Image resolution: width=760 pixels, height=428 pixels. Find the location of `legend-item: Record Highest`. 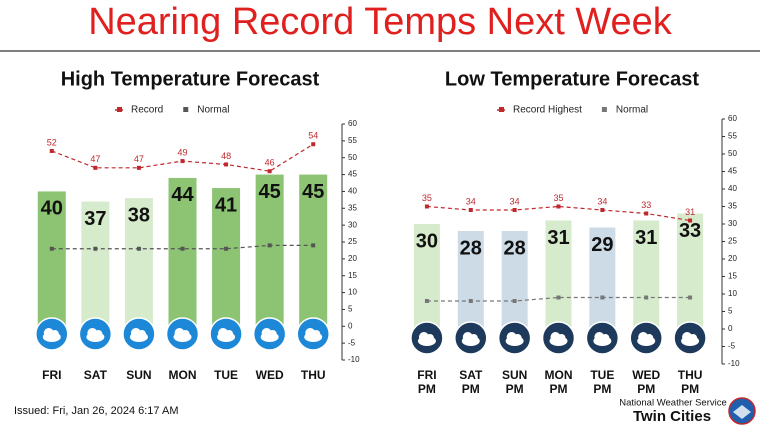

legend-item: Record Highest is located at coordinates (539, 110).